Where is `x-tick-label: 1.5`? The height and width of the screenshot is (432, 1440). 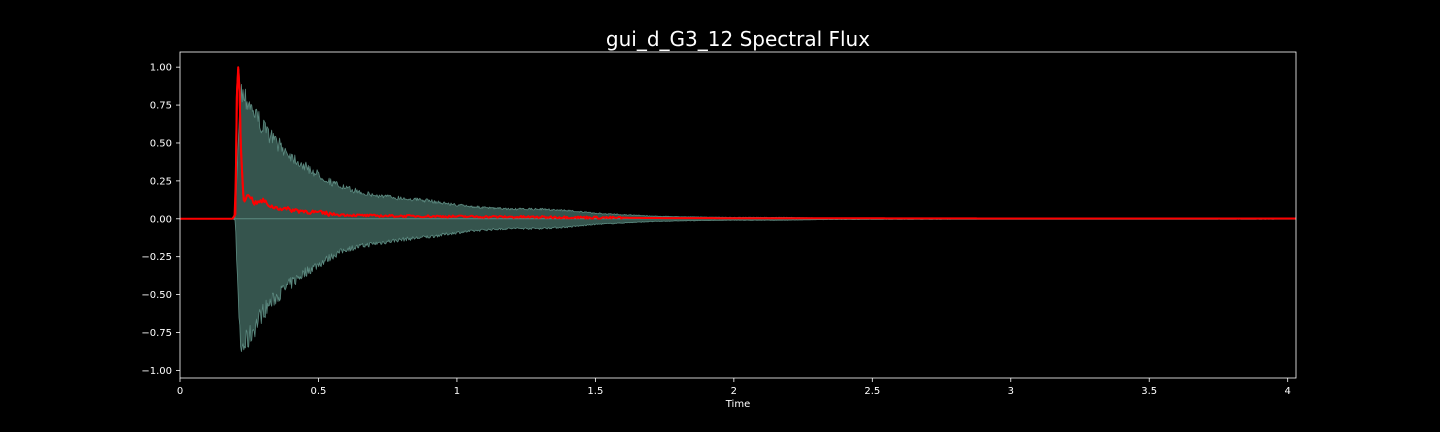 x-tick-label: 1.5 is located at coordinates (595, 391).